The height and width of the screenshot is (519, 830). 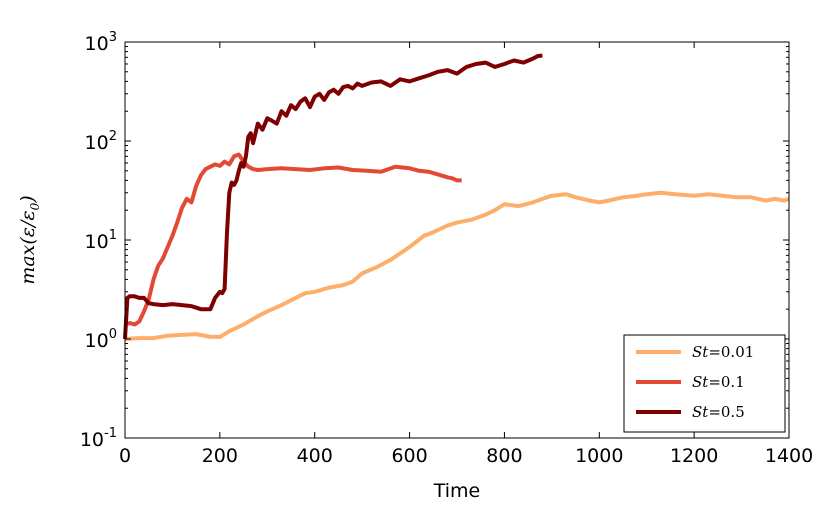 I want to click on x-tick-label: 0, so click(x=125, y=456).